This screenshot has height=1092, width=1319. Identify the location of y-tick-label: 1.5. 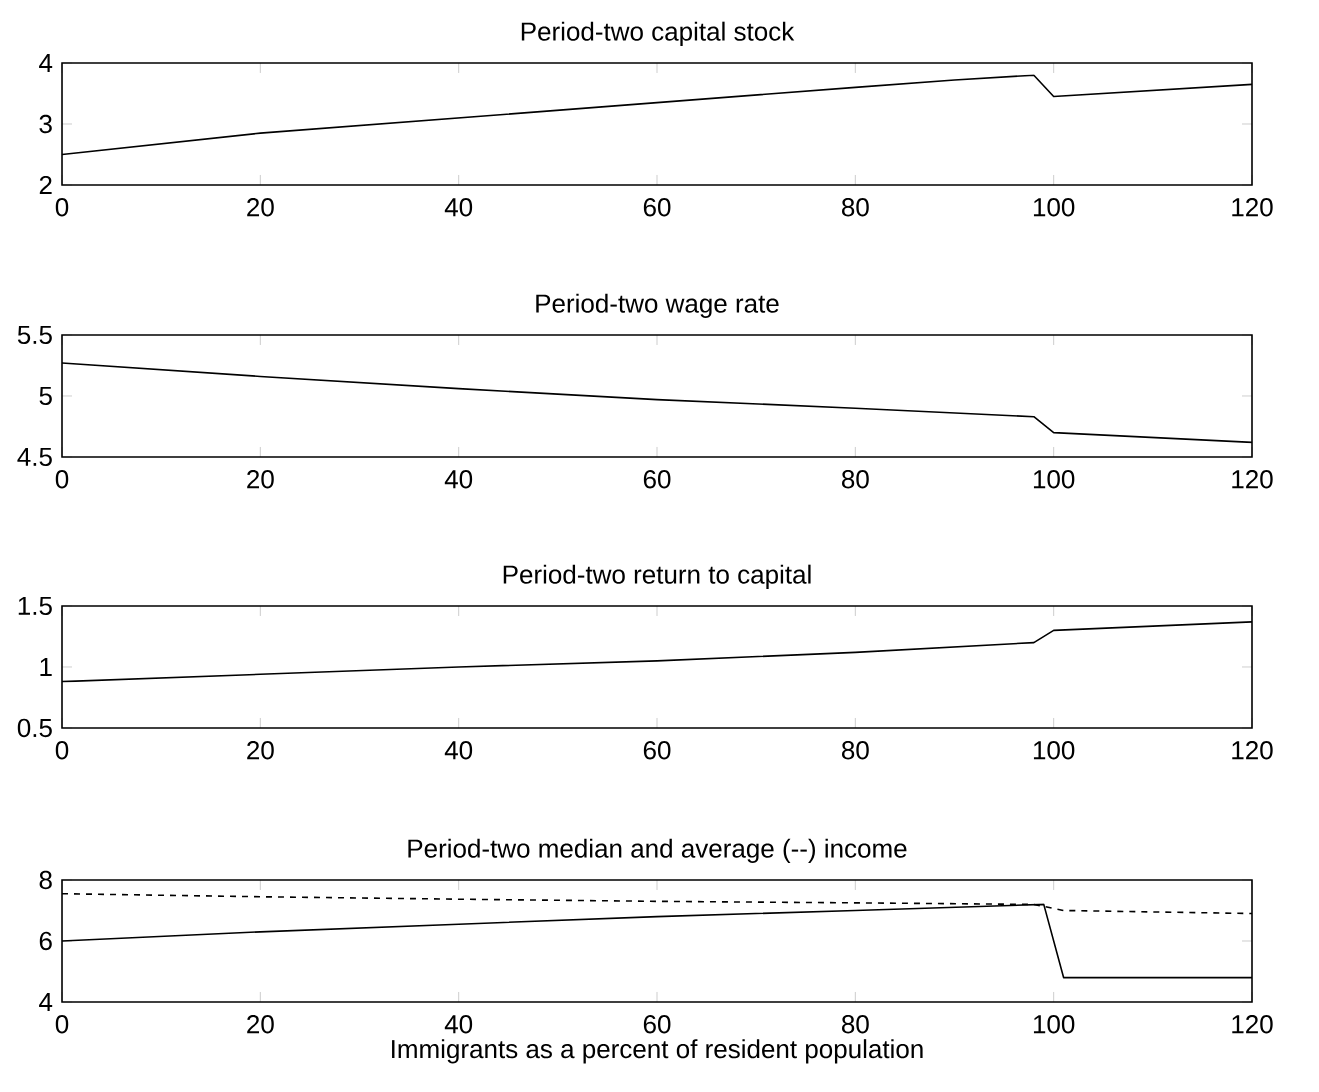
(35, 606).